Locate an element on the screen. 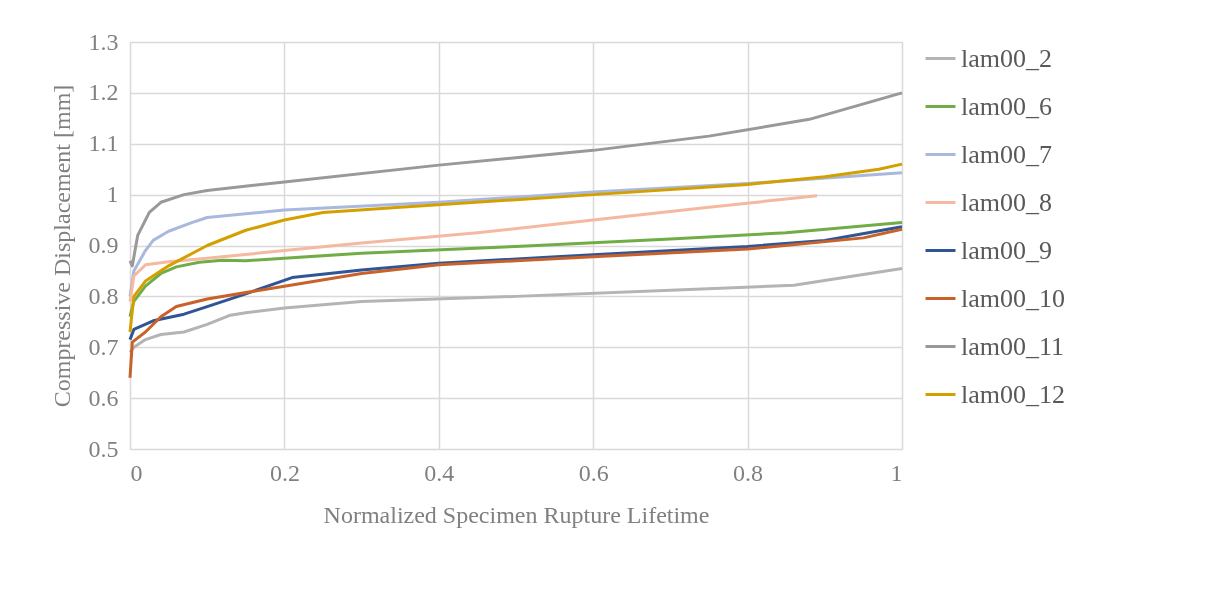  y-tick-label: 0.7 is located at coordinates (103, 346).